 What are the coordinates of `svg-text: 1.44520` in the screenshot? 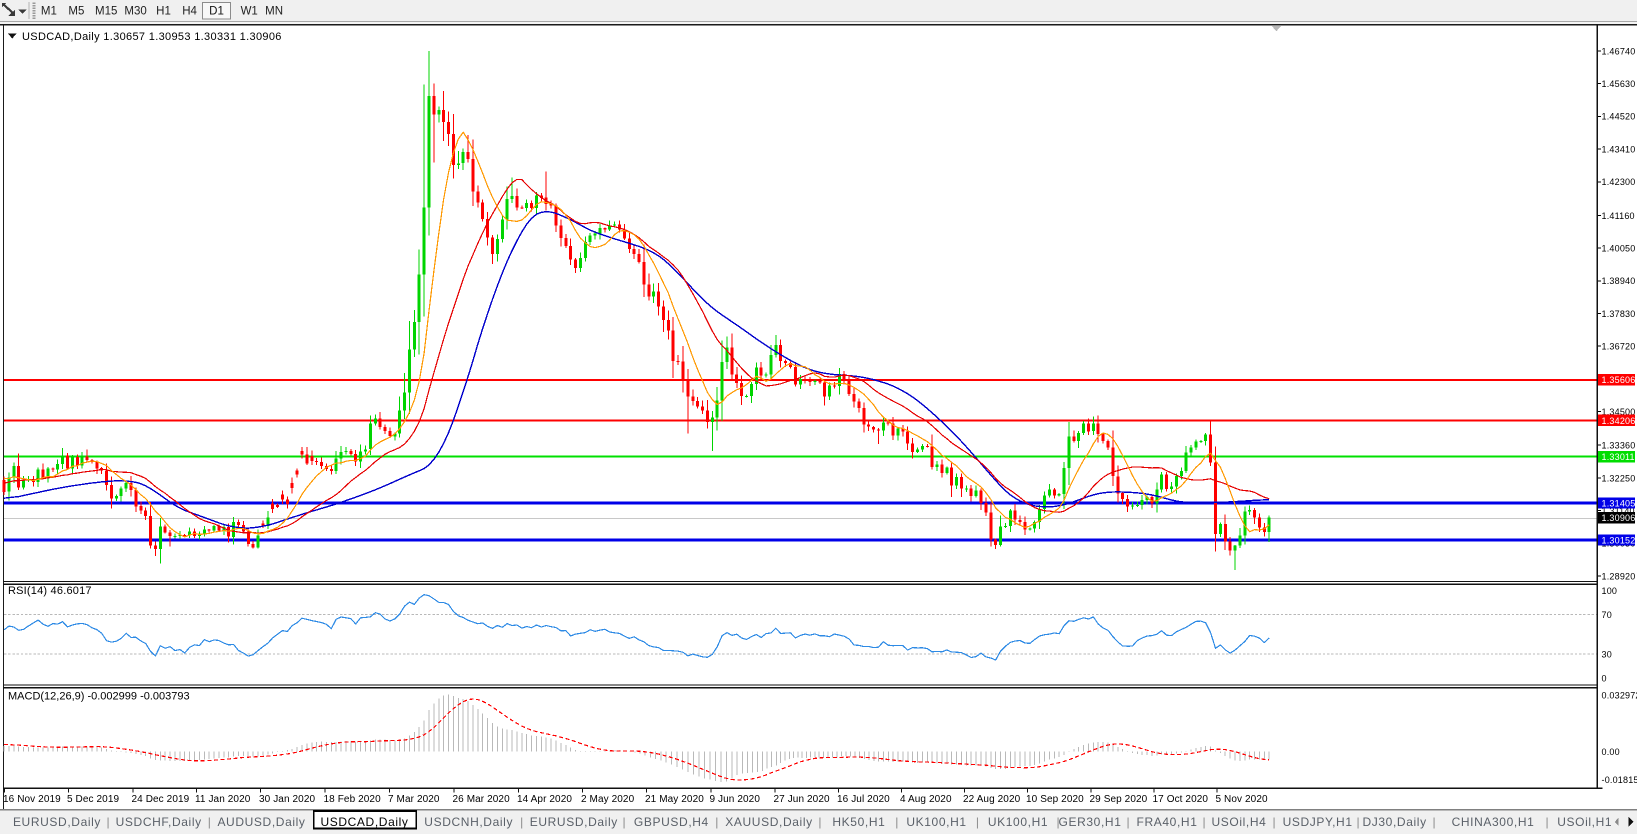 It's located at (1619, 117).